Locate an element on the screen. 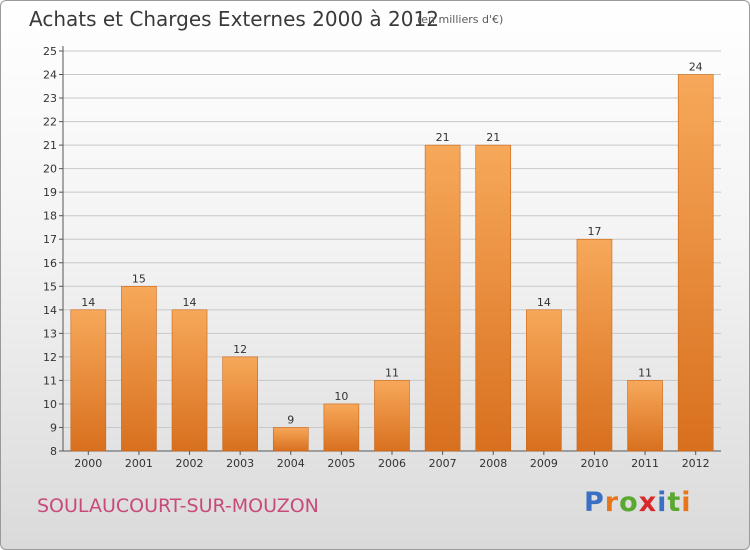 This screenshot has height=550, width=750. y-tick-label: 14 is located at coordinates (50, 310).